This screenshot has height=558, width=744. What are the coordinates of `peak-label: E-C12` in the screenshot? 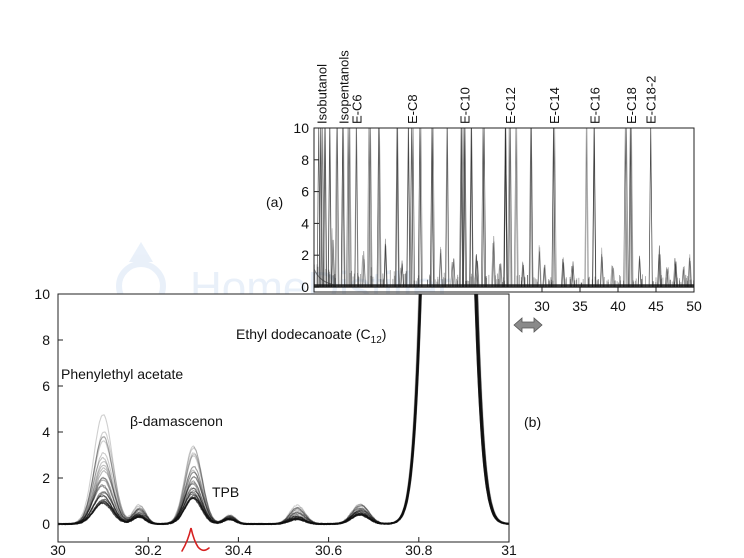 It's located at (510, 105).